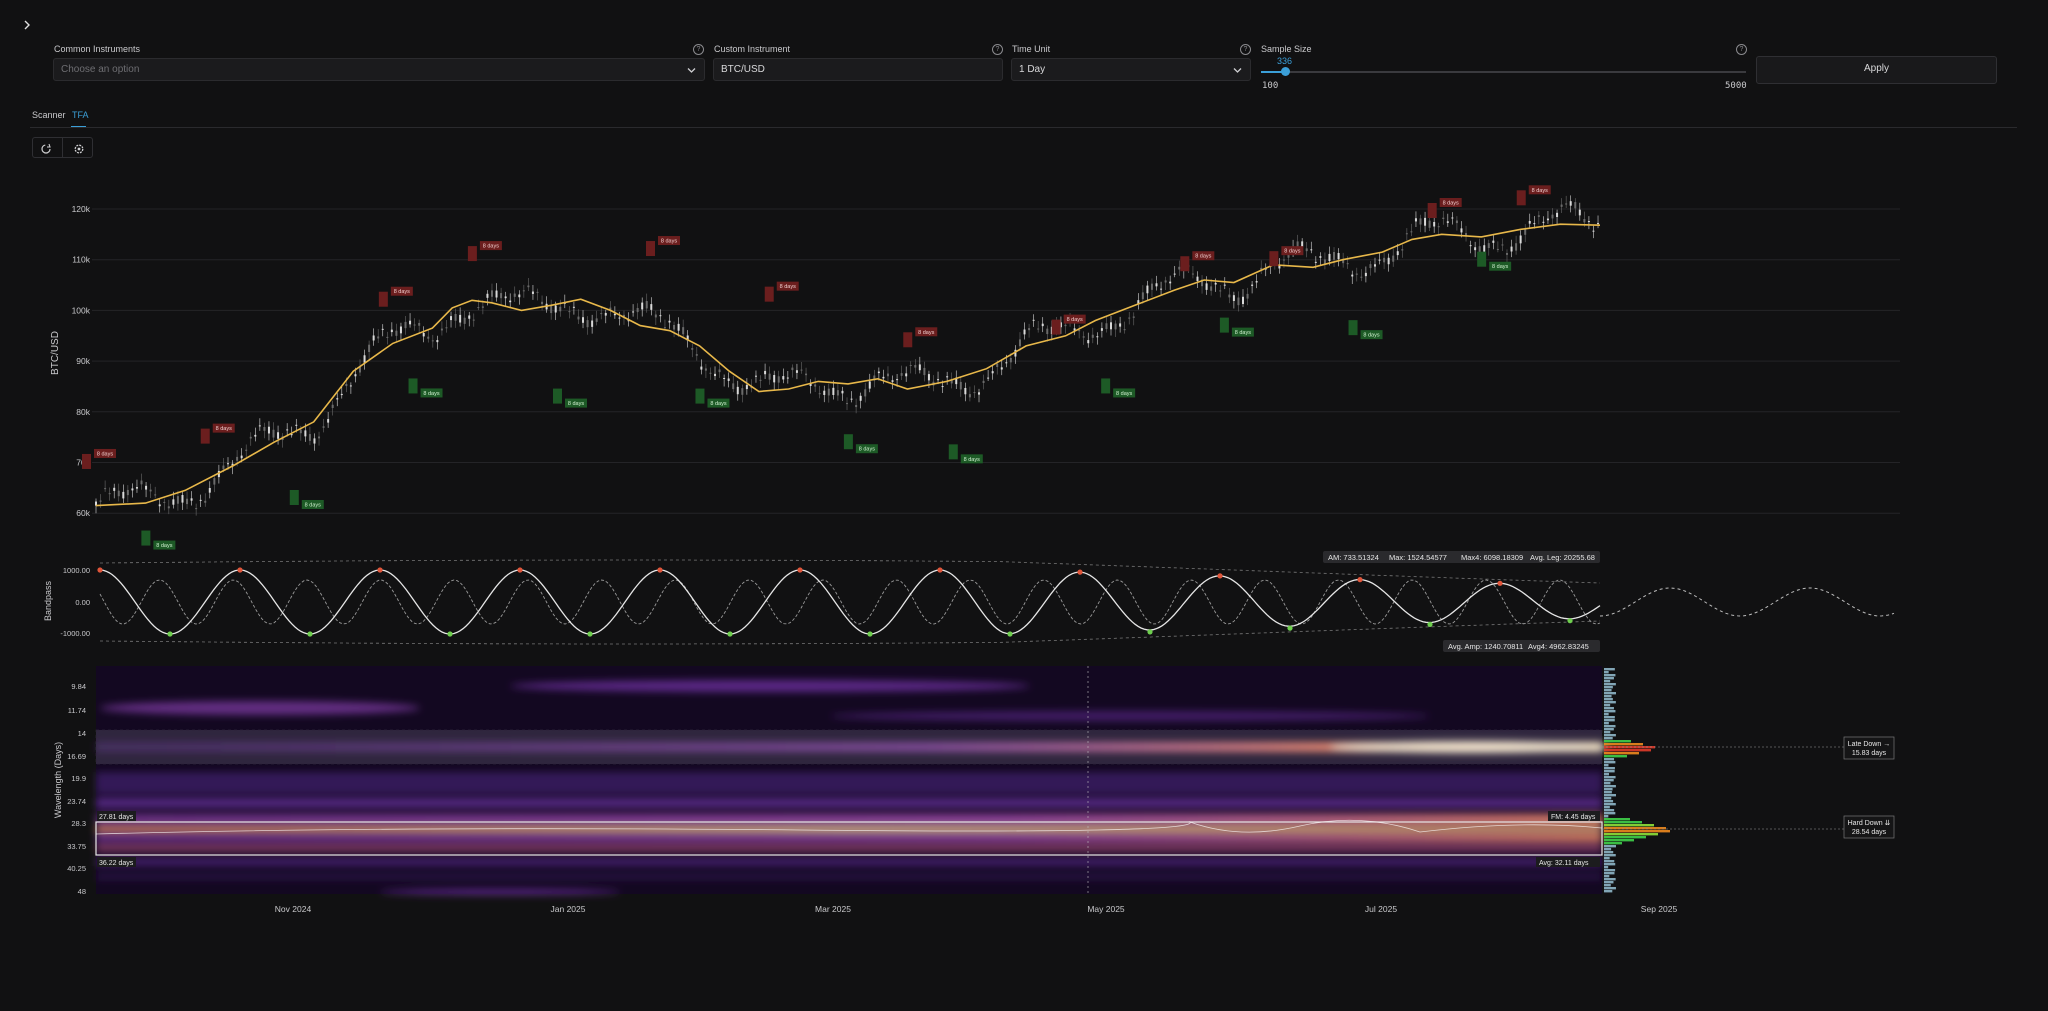  Describe the element at coordinates (80, 115) in the screenshot. I see `tab-tfa: TFA` at that location.